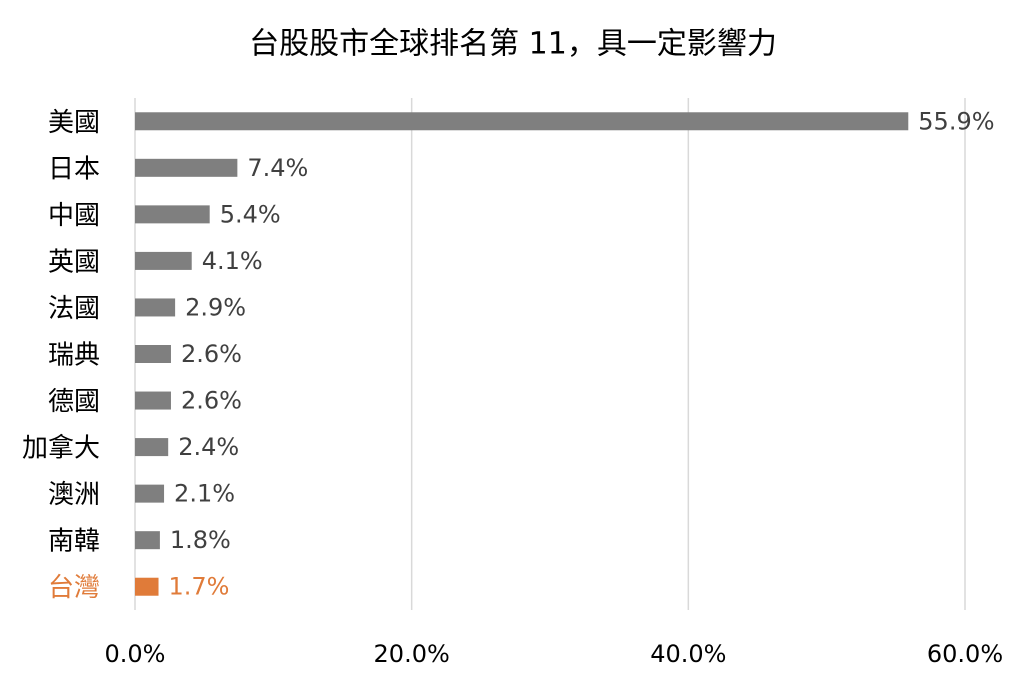 The image size is (1026, 678). I want to click on y-tick-label: 英國, so click(74, 262).